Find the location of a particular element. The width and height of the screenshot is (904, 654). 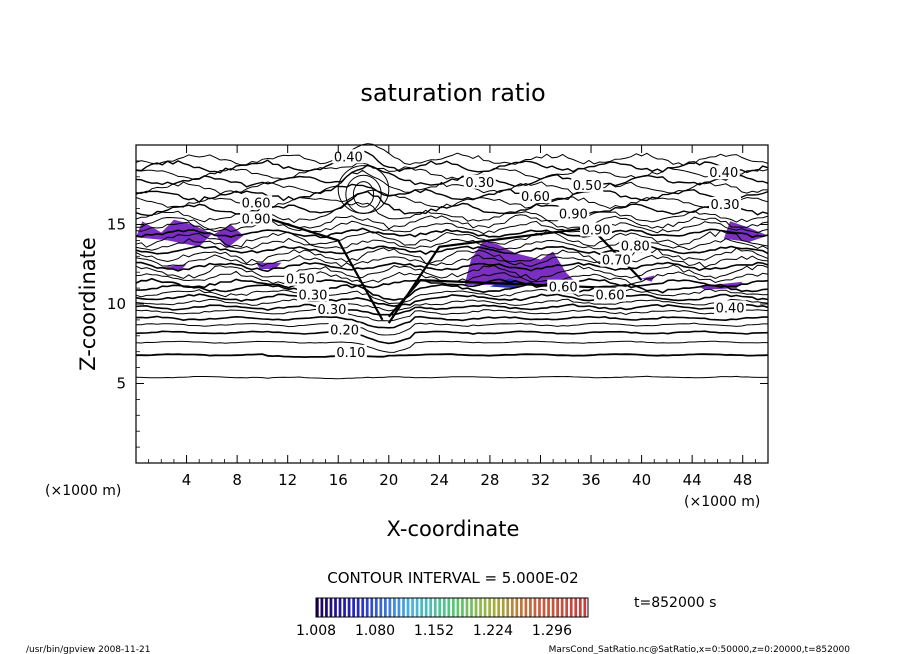

contour-label: 0.70 is located at coordinates (616, 261).